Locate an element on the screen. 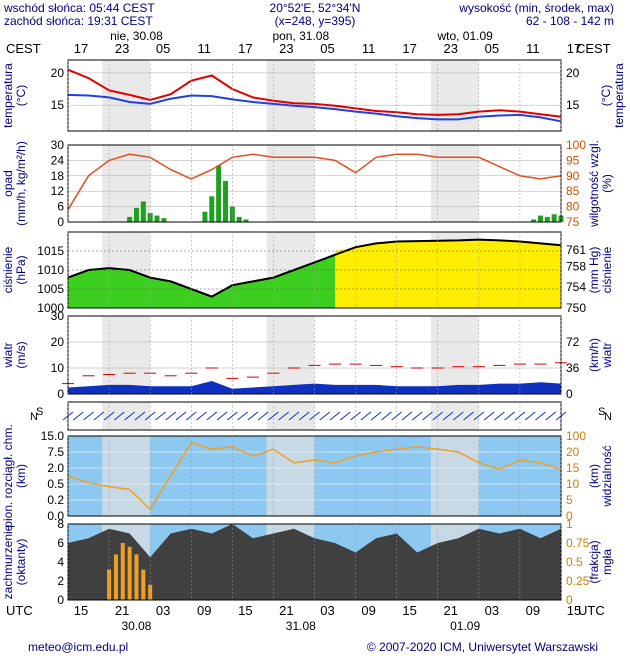 The image size is (630, 660). pressure-ytick: 1005 is located at coordinates (50, 289).